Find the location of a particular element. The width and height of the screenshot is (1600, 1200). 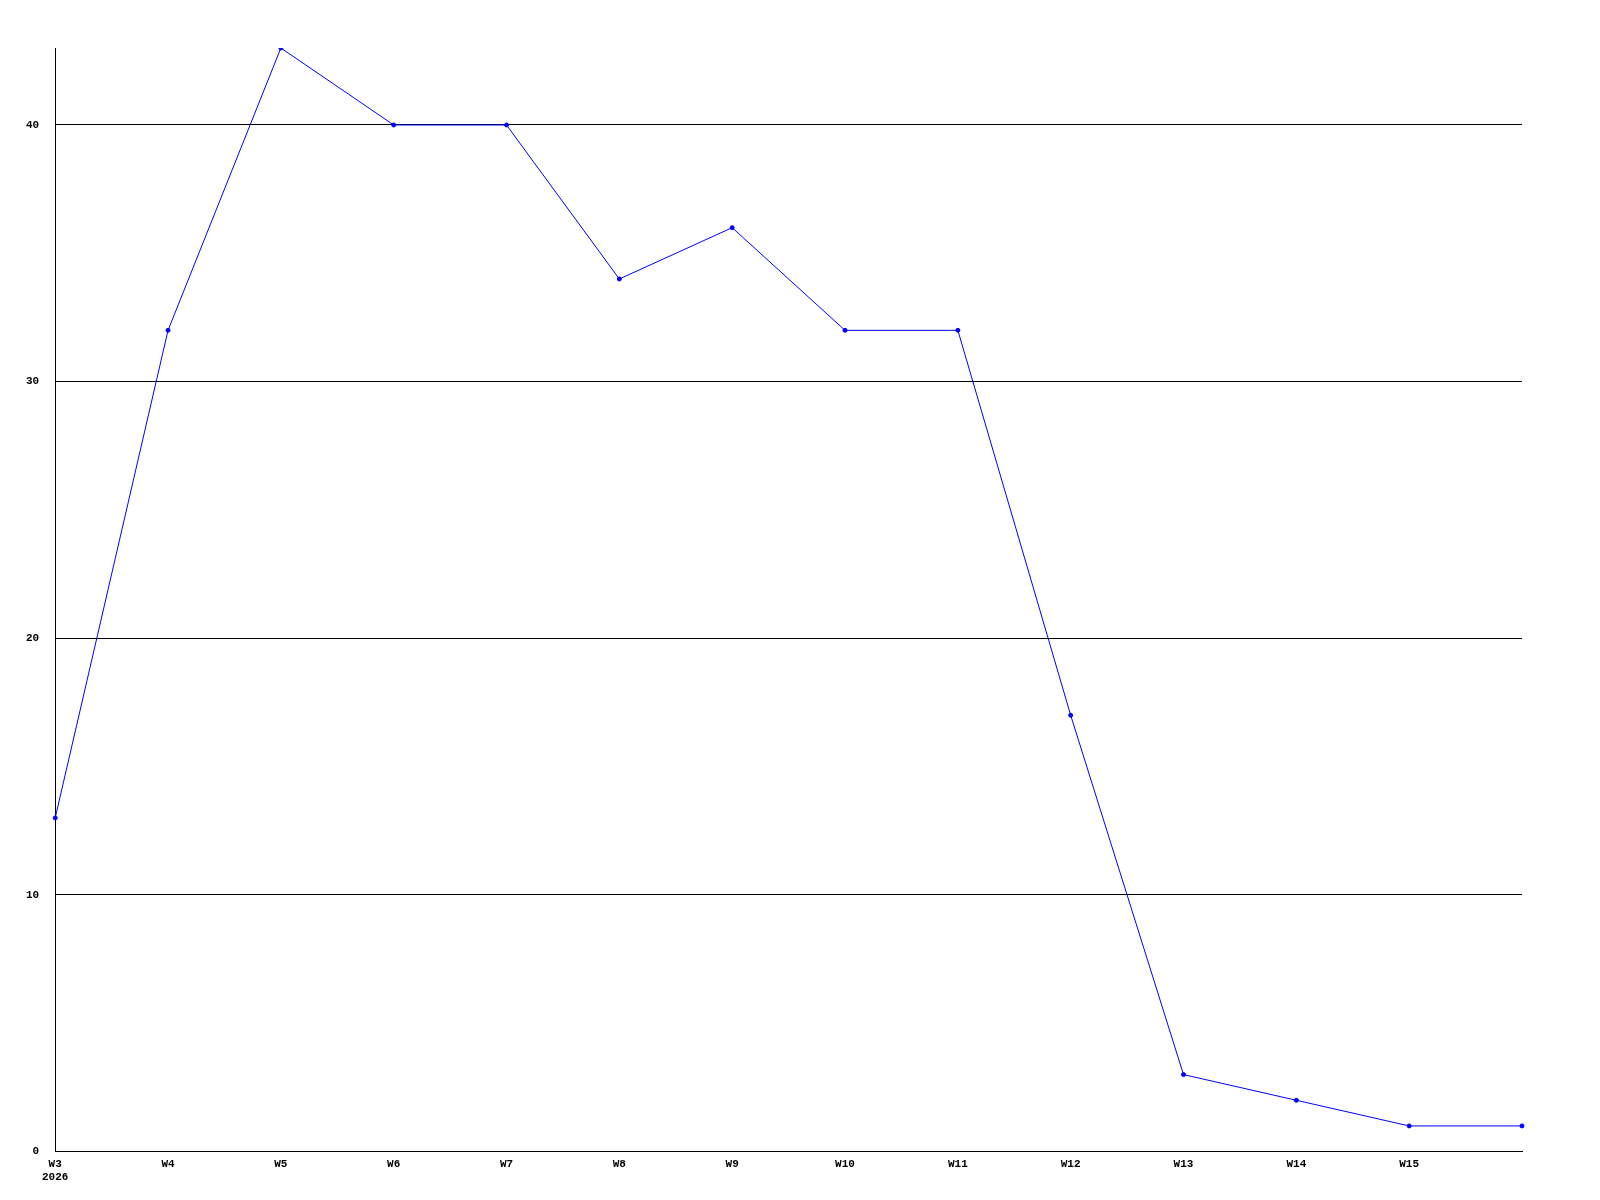

x-tick-label: W8 is located at coordinates (619, 1163).